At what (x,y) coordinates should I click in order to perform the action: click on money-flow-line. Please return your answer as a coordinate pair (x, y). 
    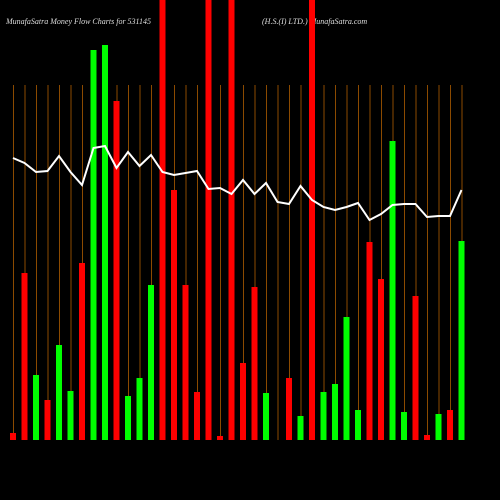
    Looking at the image, I should click on (237, 183).